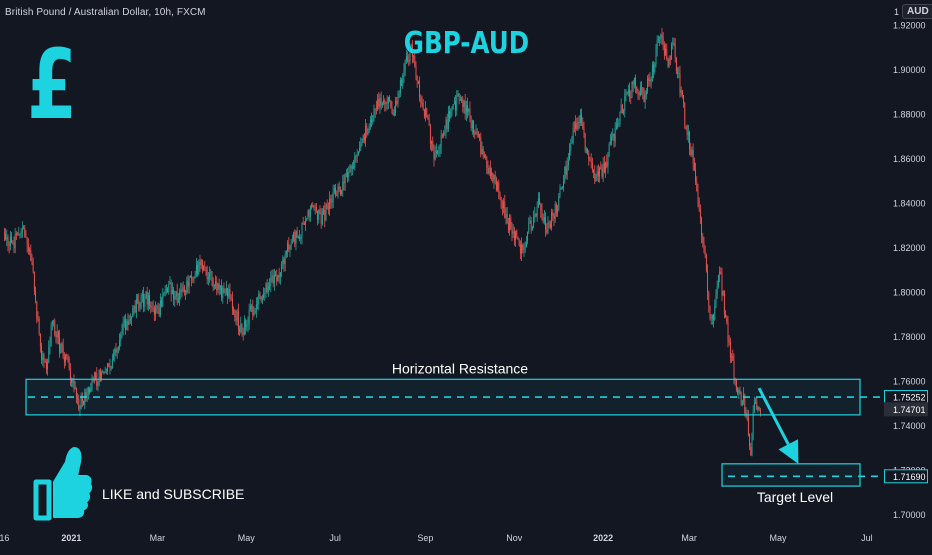 Image resolution: width=932 pixels, height=555 pixels. Describe the element at coordinates (917, 11) in the screenshot. I see `currency-code: AUD` at that location.